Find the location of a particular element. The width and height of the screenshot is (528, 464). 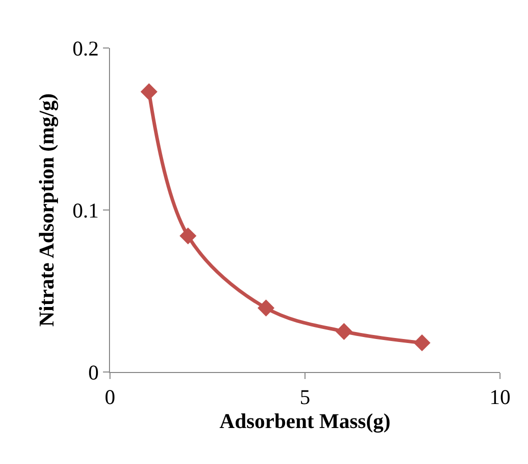

y-tick-label: 0.2 is located at coordinates (85, 48).